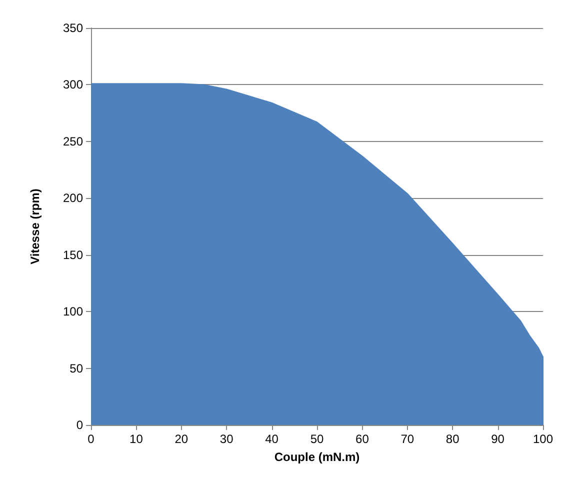 The width and height of the screenshot is (569, 499). I want to click on x-tick-label: 30, so click(227, 439).